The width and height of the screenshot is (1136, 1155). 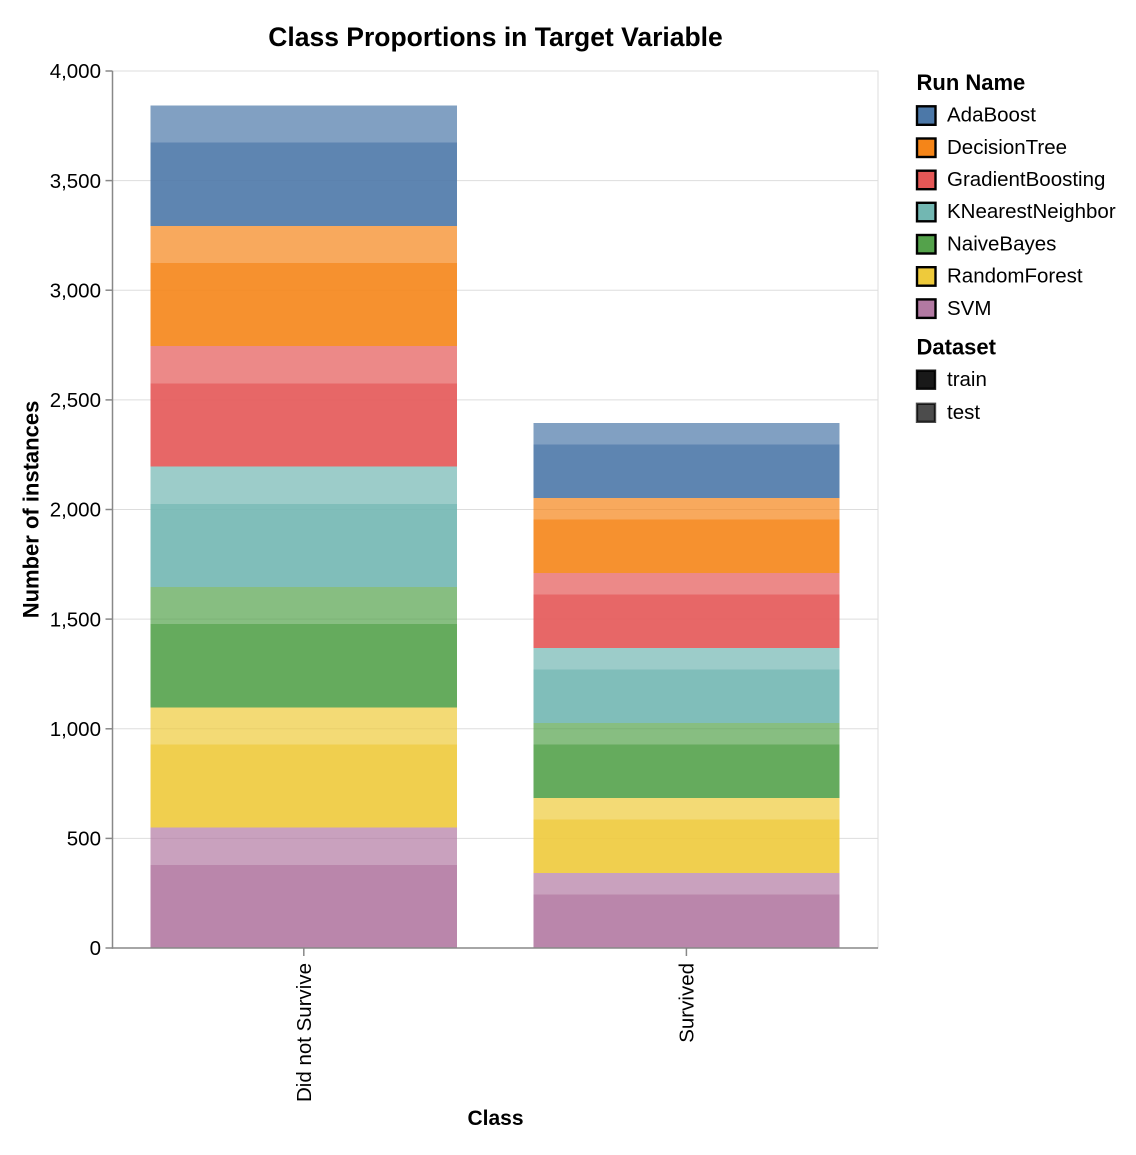 What do you see at coordinates (84, 839) in the screenshot?
I see `svg-text: 500` at bounding box center [84, 839].